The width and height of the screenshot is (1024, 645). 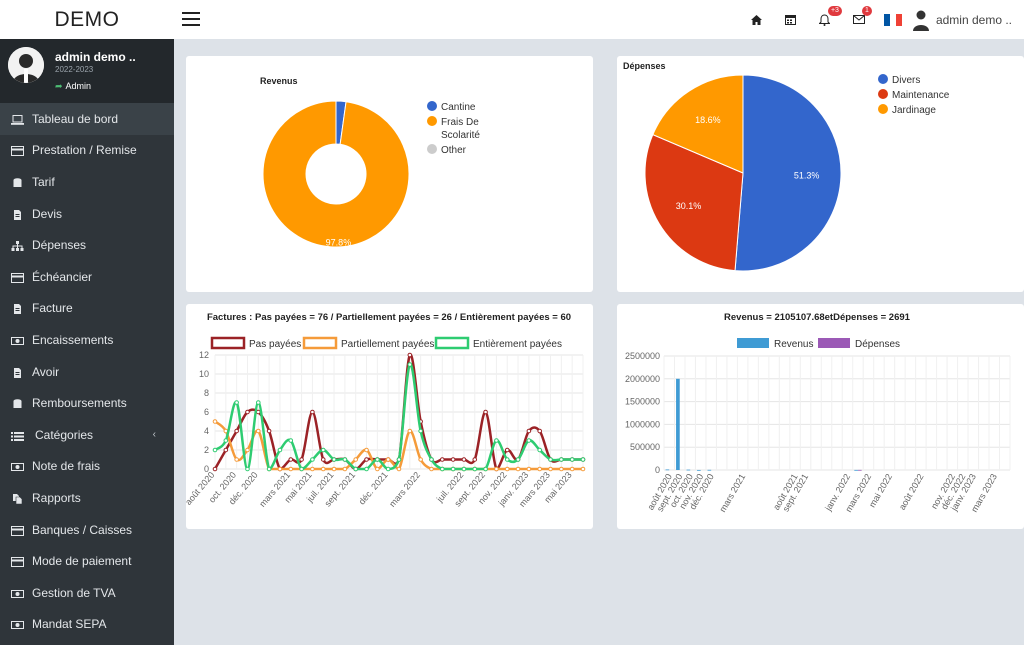 I want to click on laptop-icon, so click(x=17, y=119).